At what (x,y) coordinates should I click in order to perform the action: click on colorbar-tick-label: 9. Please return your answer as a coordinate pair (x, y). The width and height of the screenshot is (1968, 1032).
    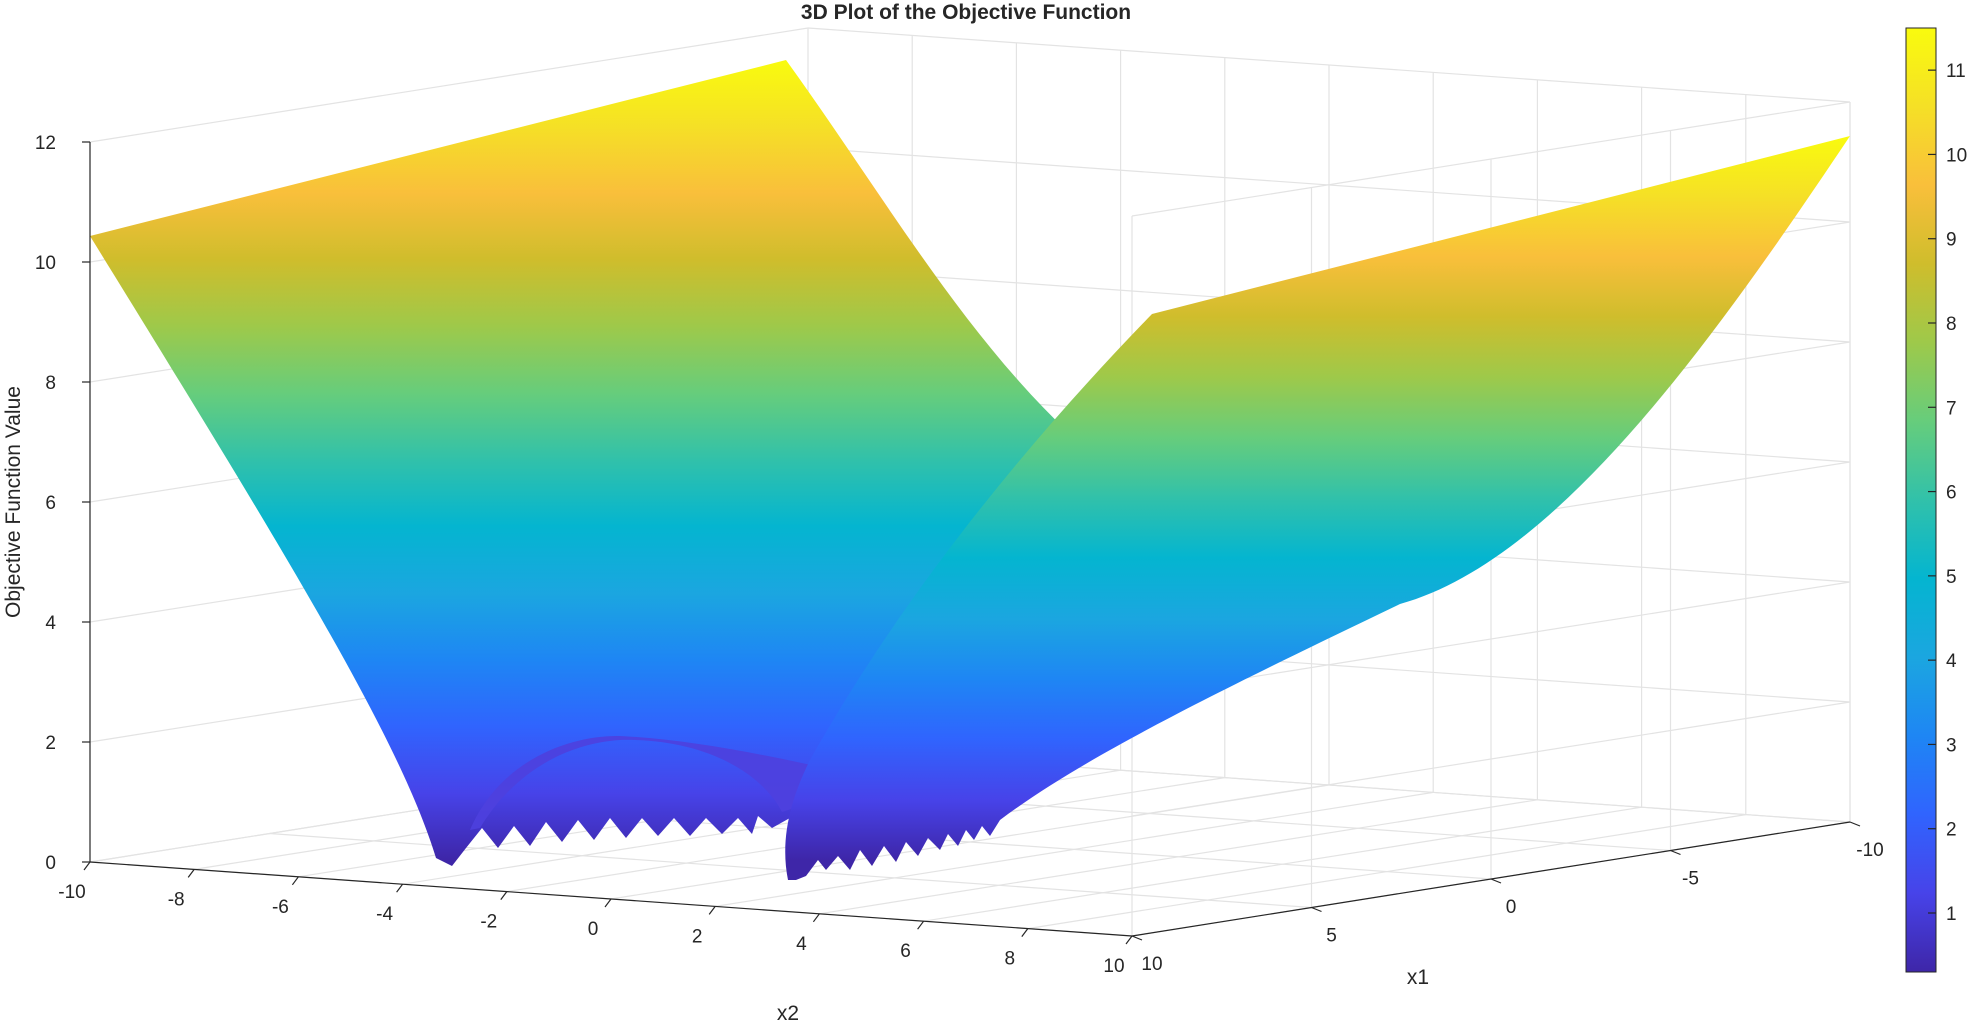
    Looking at the image, I should click on (1951, 240).